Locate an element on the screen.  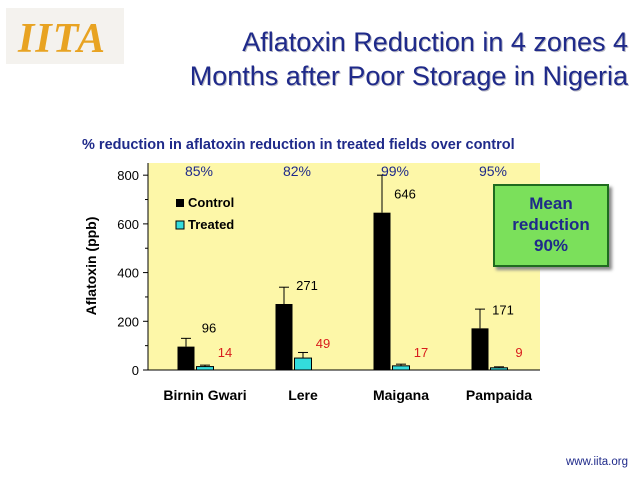
percent-reduction-label: 82% is located at coordinates (297, 171).